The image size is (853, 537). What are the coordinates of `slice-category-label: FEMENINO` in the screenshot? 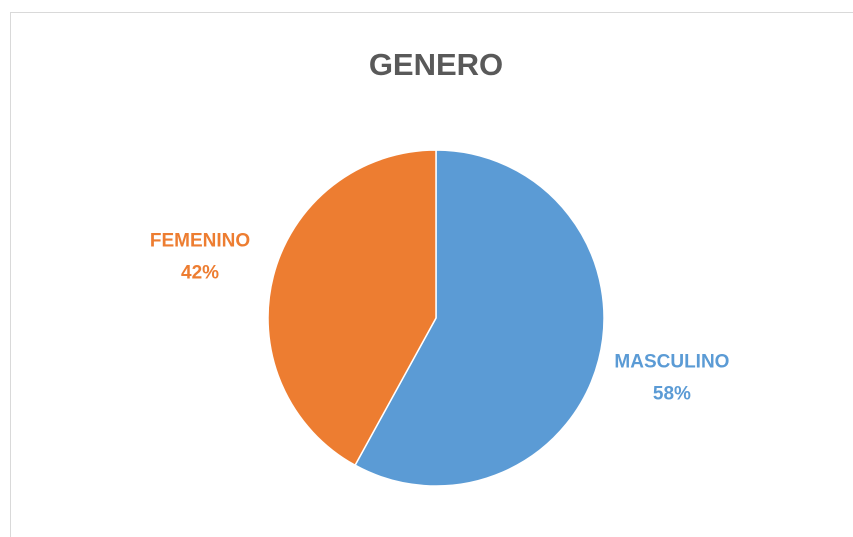 It's located at (200, 240).